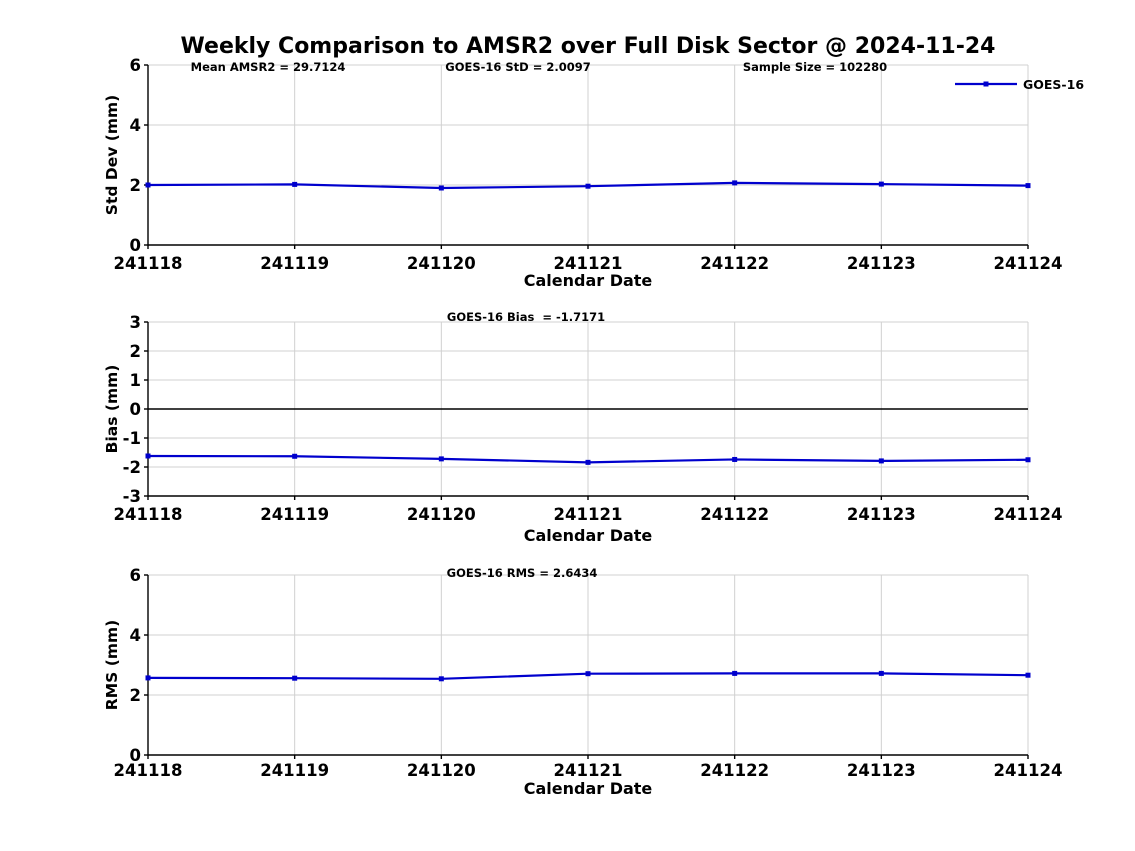 This screenshot has height=851, width=1135. Describe the element at coordinates (517, 67) in the screenshot. I see `annotation: GOES-16 StD = 2.0097` at that location.